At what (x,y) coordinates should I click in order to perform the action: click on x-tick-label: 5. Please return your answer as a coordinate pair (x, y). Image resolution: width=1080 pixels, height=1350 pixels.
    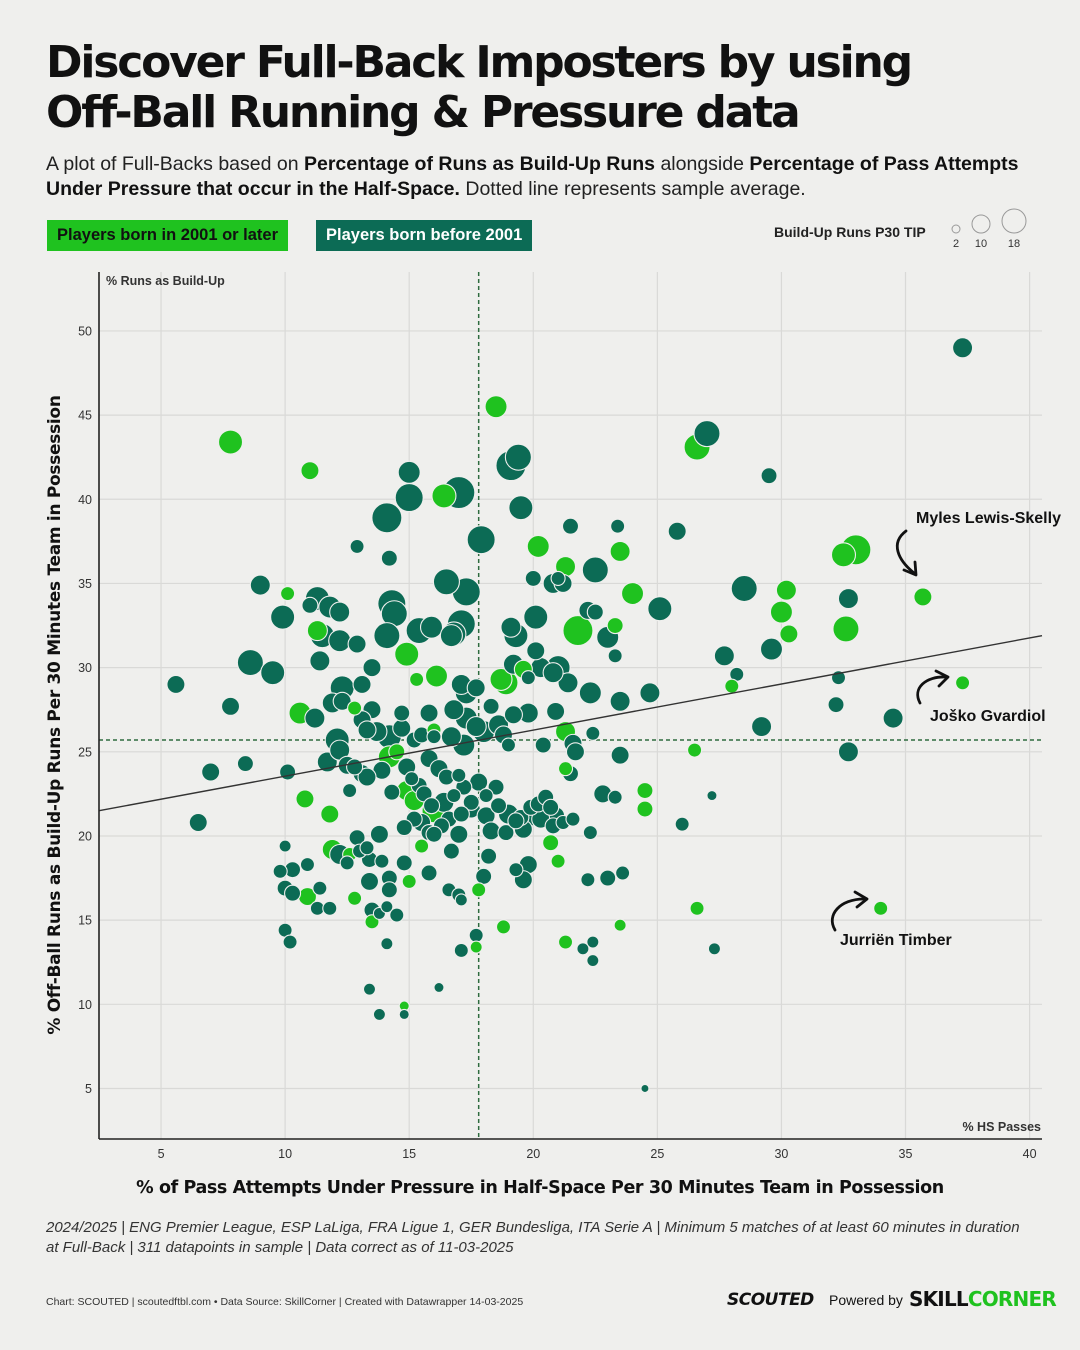
    Looking at the image, I should click on (161, 1154).